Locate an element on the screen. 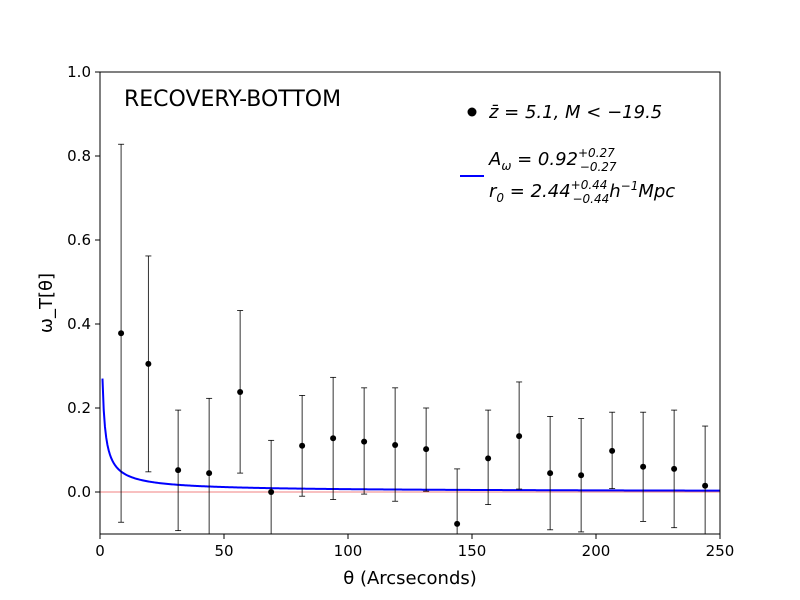 Image resolution: width=800 pixels, height=600 pixels. legend-label-points: z̄ = 5.1, M < −19.5 is located at coordinates (575, 112).